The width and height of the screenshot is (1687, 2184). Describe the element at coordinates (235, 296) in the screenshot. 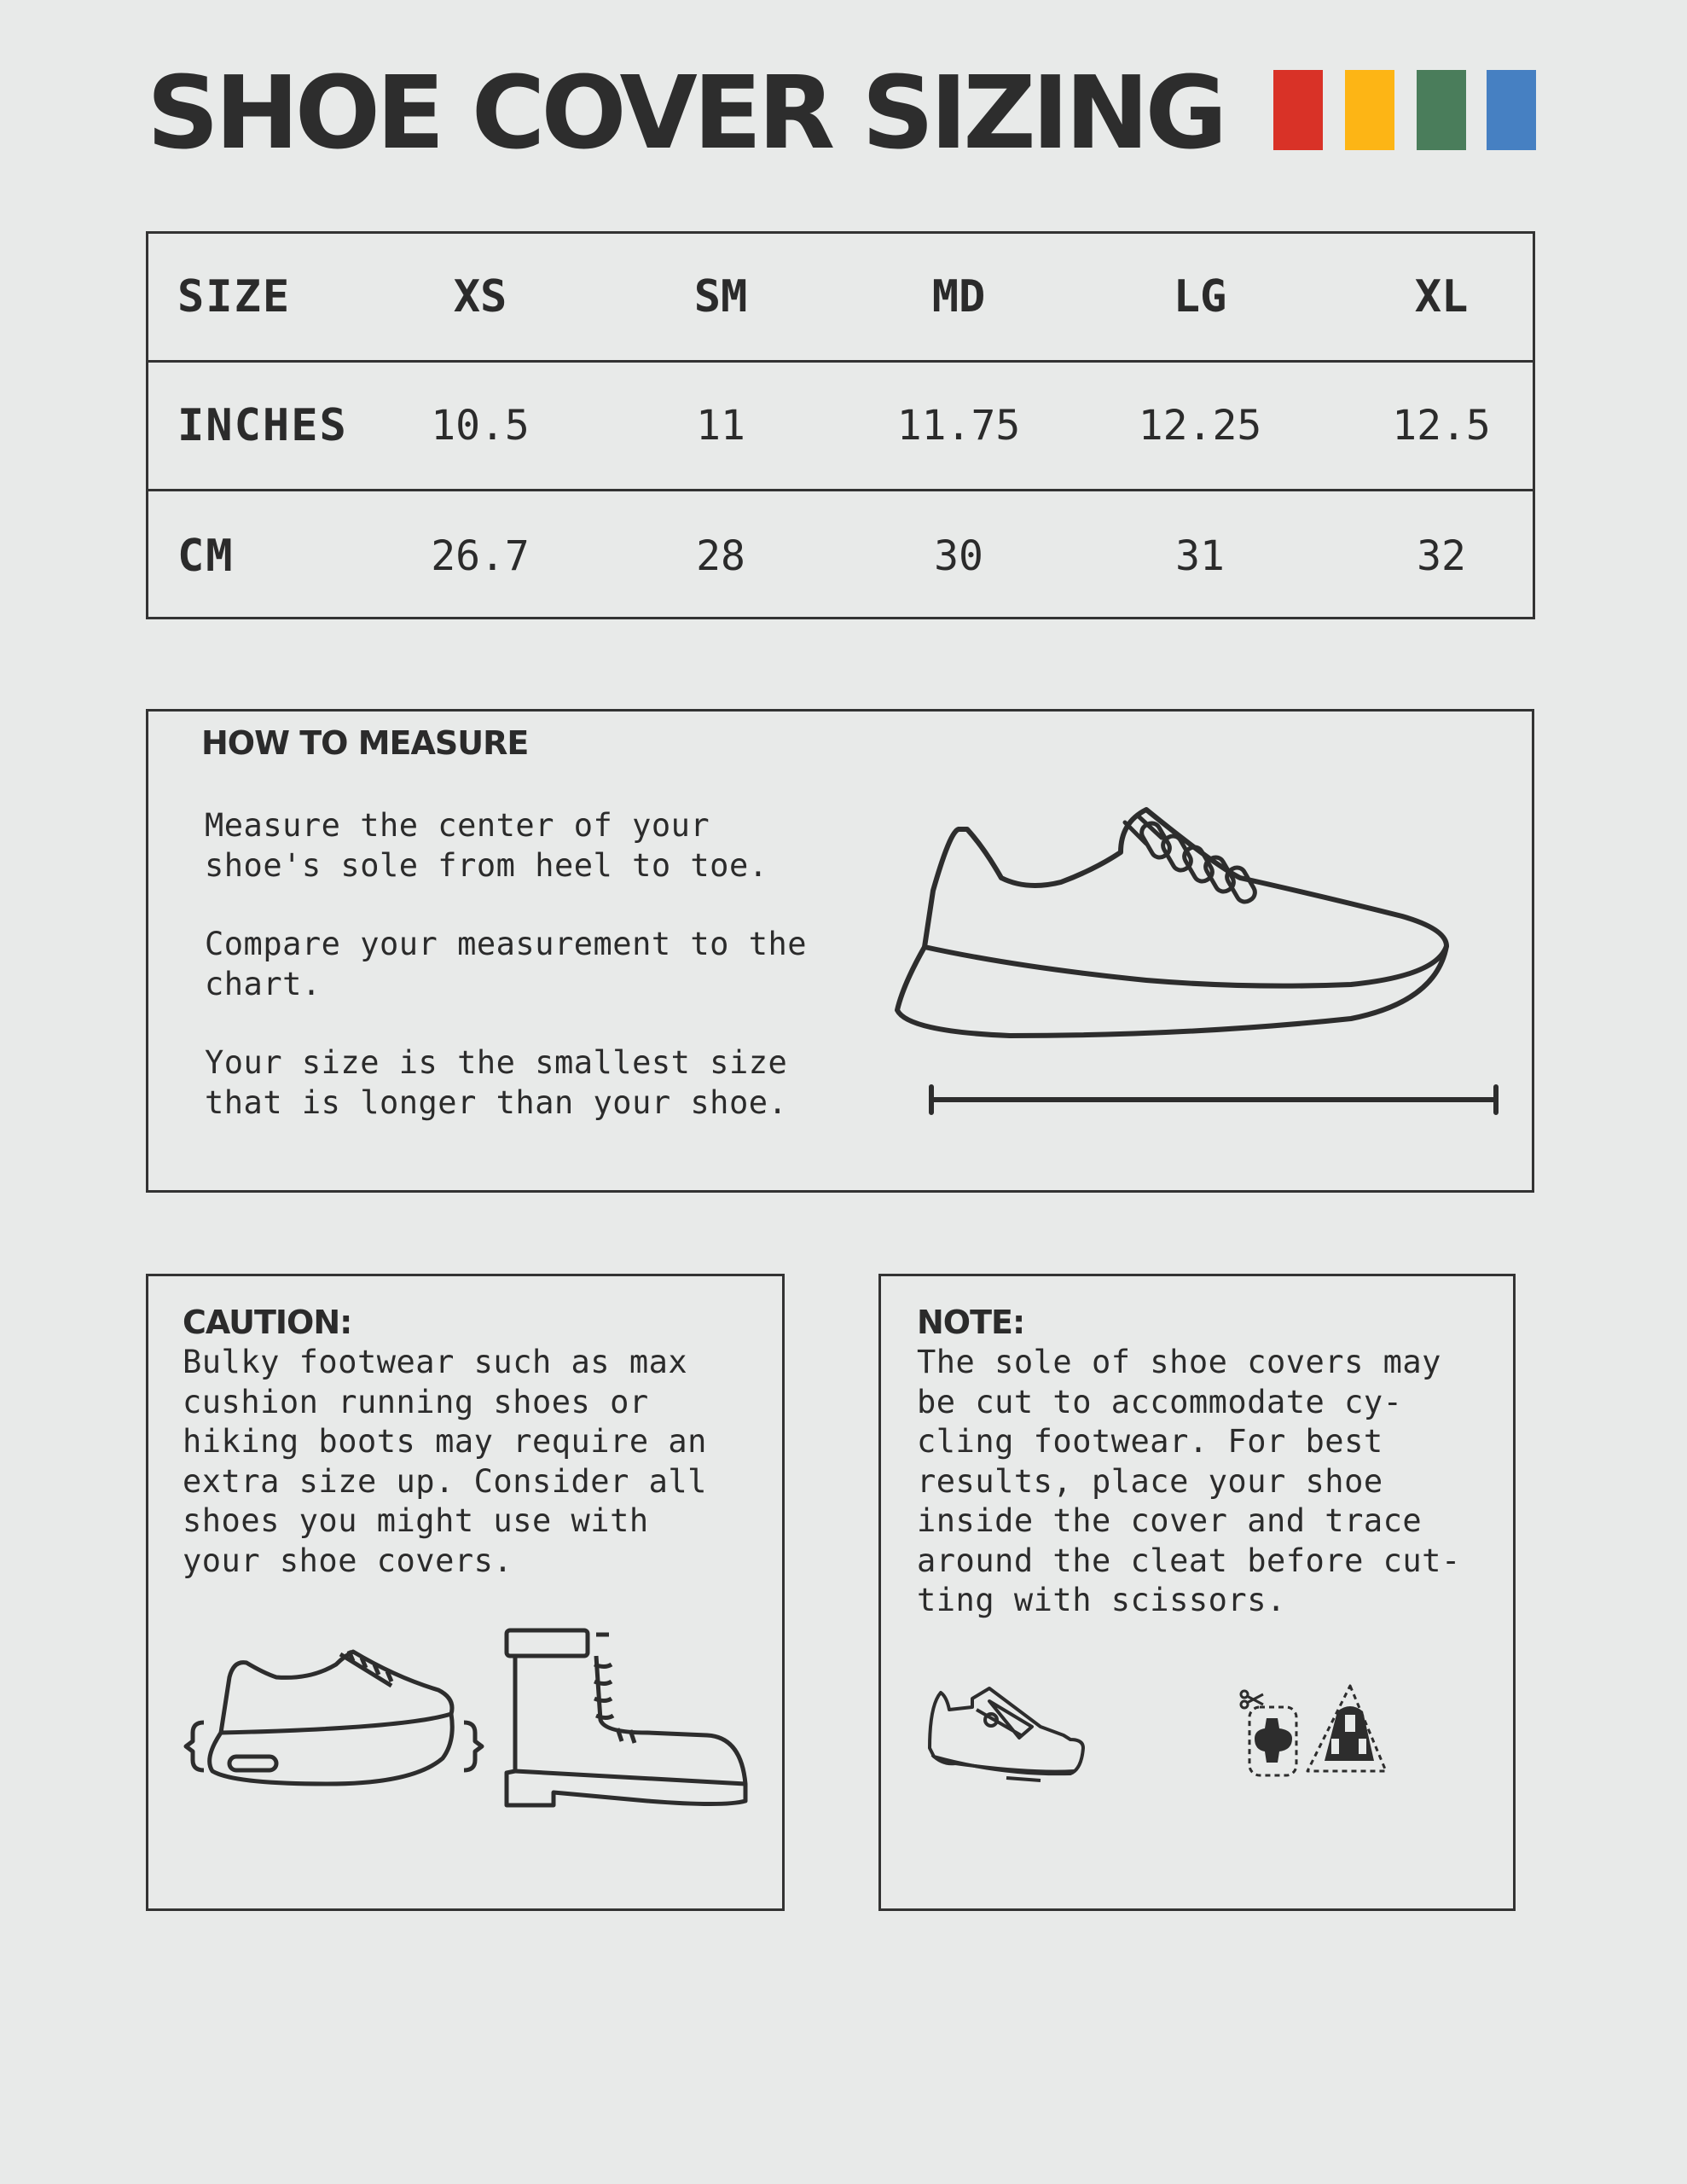

I see `header-size: SIZE` at that location.